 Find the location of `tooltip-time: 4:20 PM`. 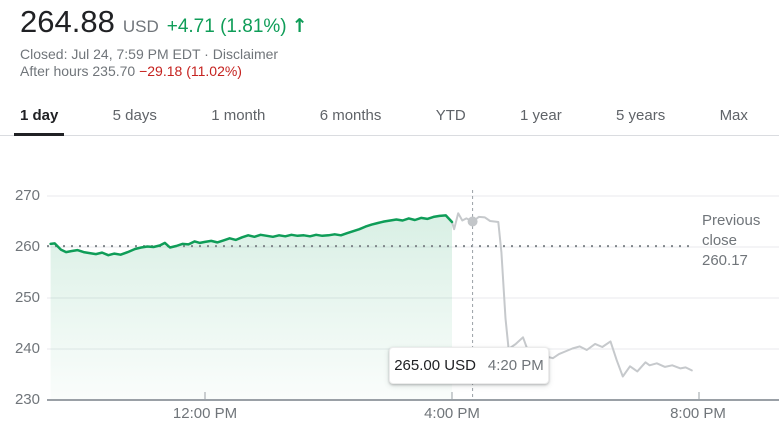

tooltip-time: 4:20 PM is located at coordinates (515, 365).